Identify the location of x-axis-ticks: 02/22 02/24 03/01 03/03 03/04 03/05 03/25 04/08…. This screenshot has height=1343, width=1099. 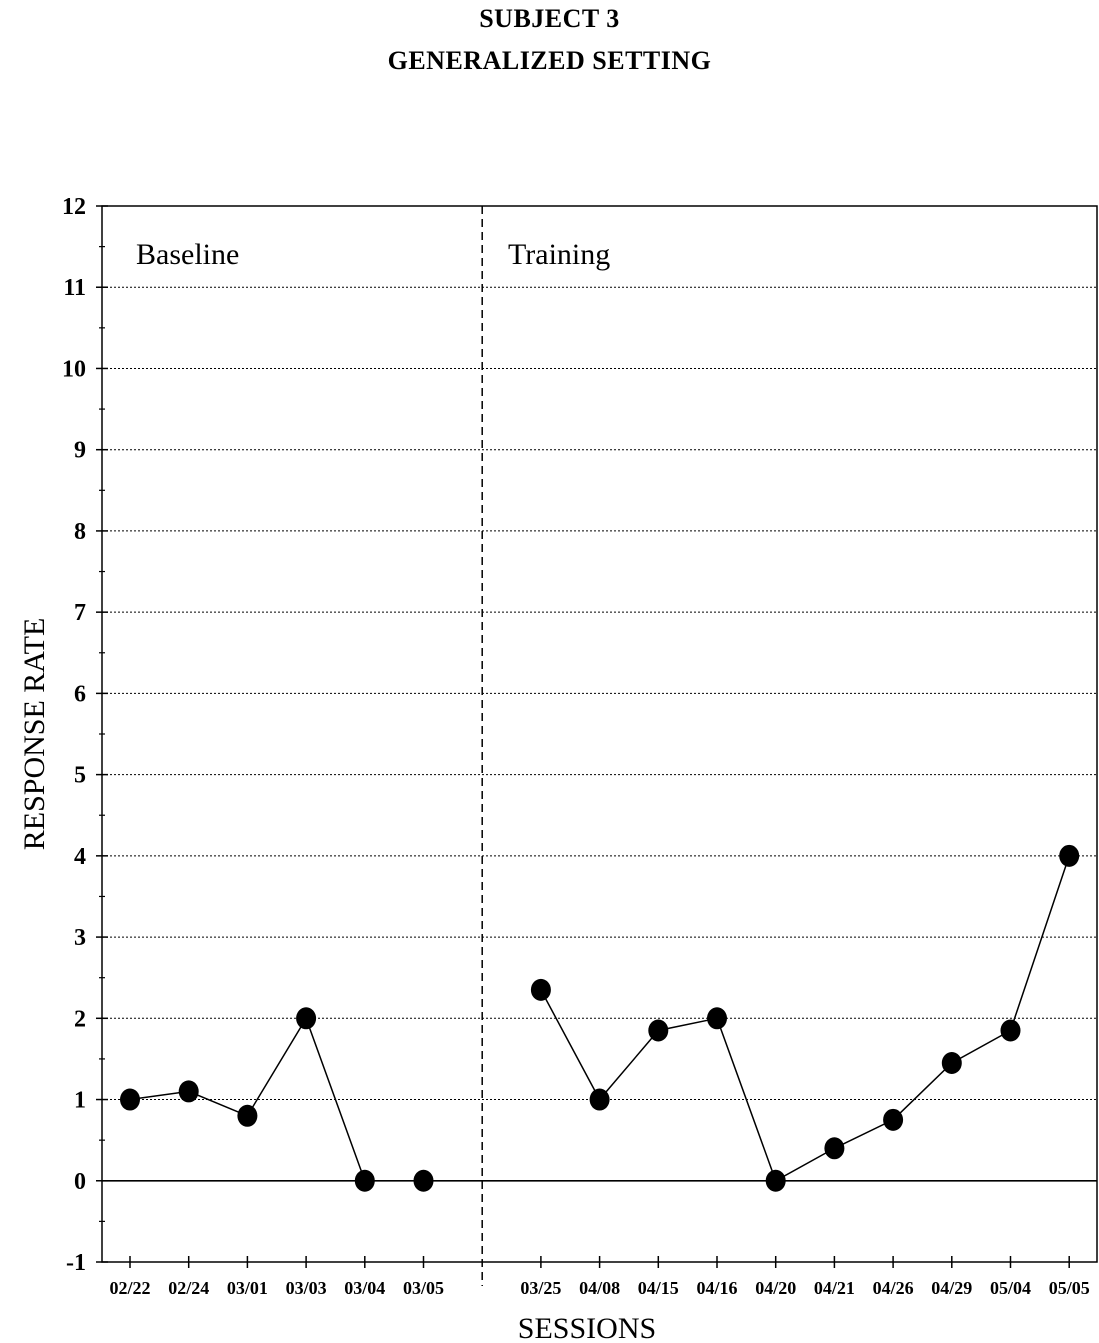
(599, 1277).